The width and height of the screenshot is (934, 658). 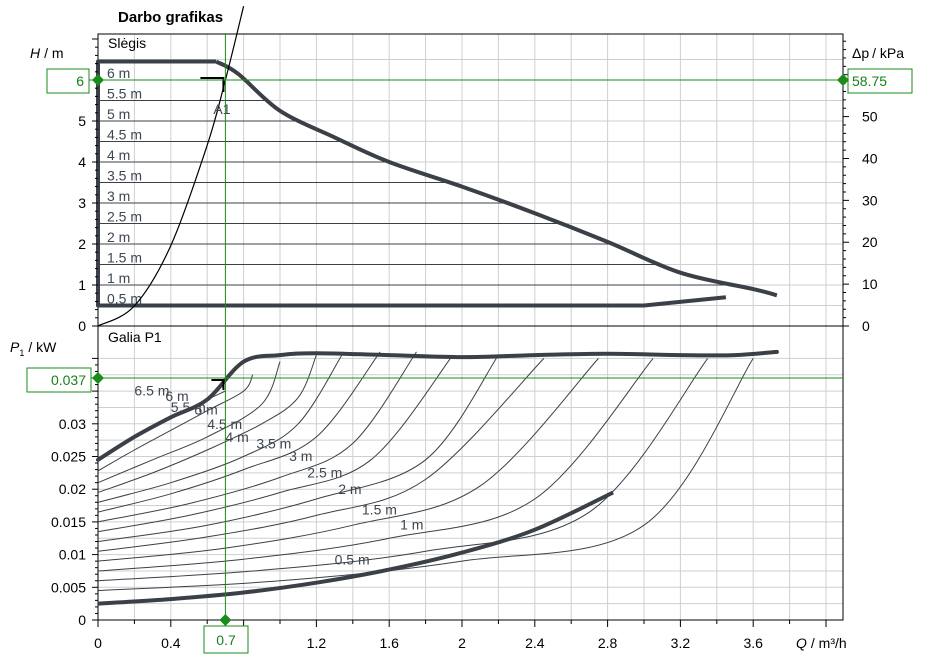 What do you see at coordinates (389, 643) in the screenshot?
I see `x-tick-label: 1.6` at bounding box center [389, 643].